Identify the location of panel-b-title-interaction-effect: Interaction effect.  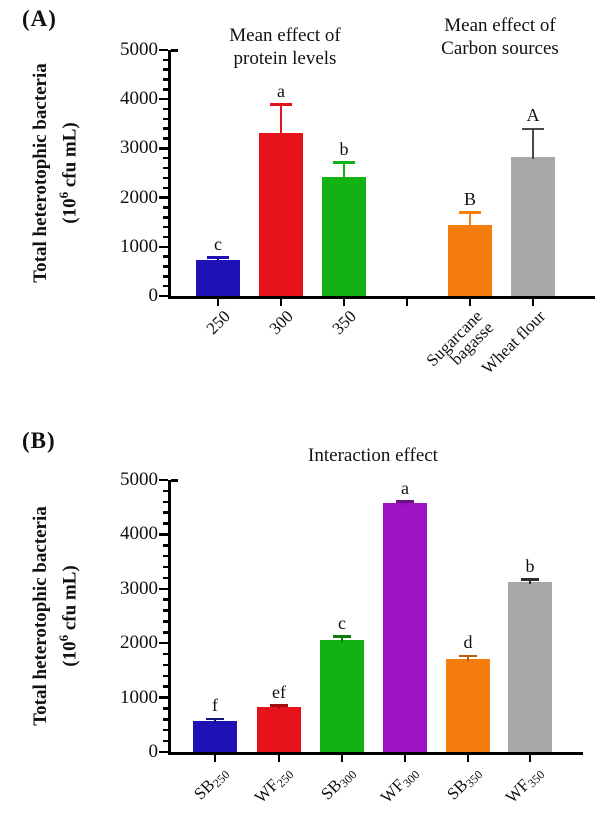
(373, 455).